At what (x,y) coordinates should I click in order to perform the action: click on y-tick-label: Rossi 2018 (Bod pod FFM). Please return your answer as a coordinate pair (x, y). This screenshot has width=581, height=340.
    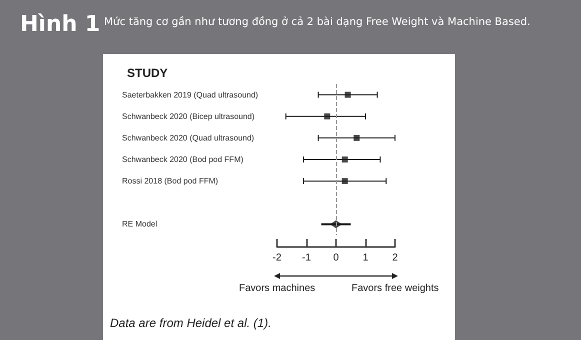
    Looking at the image, I should click on (170, 181).